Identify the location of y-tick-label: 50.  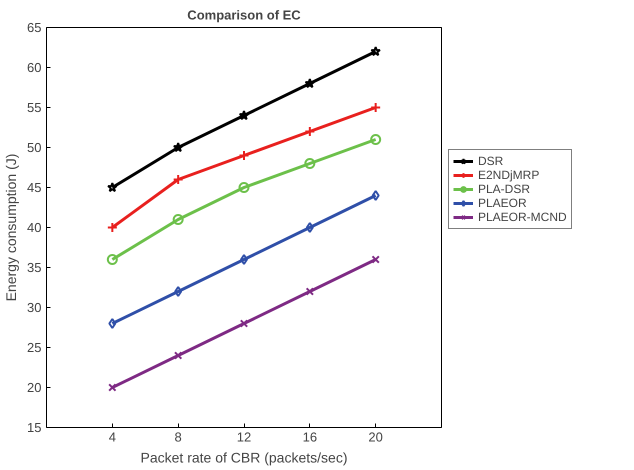
(34, 147).